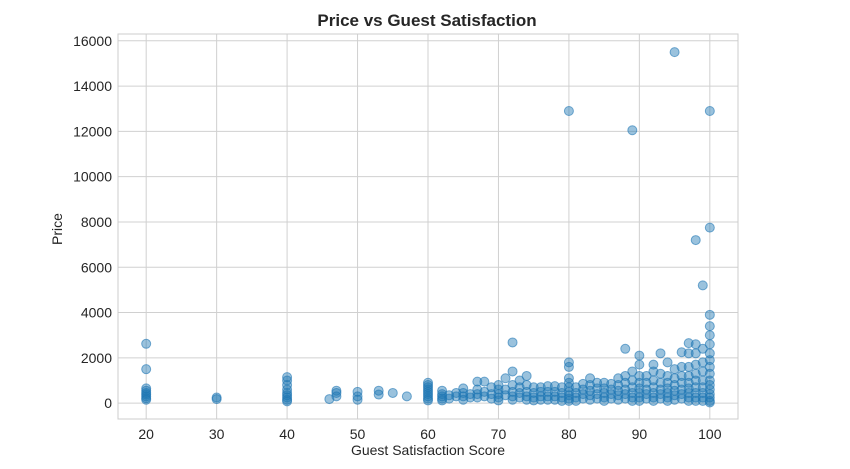 This screenshot has width=850, height=469. I want to click on x-tick-label: 70, so click(499, 434).